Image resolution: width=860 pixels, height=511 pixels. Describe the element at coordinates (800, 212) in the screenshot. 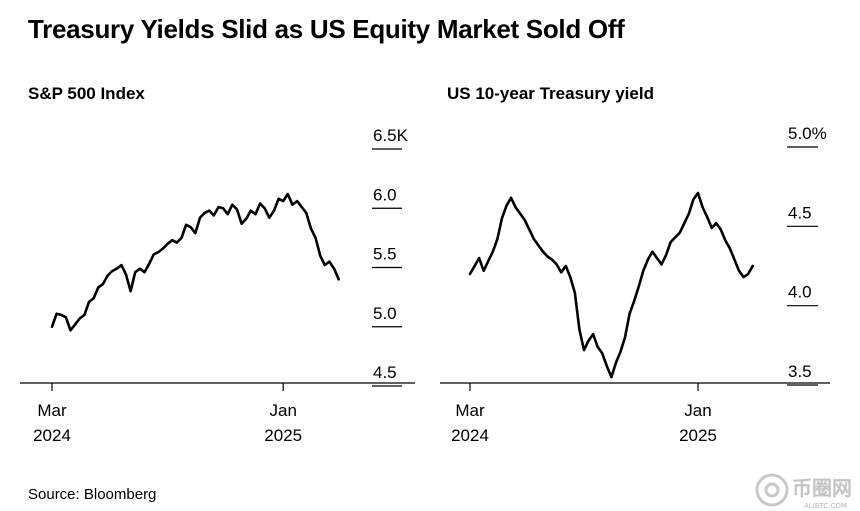

I see `yield-ytick-label-1: 4.5` at that location.